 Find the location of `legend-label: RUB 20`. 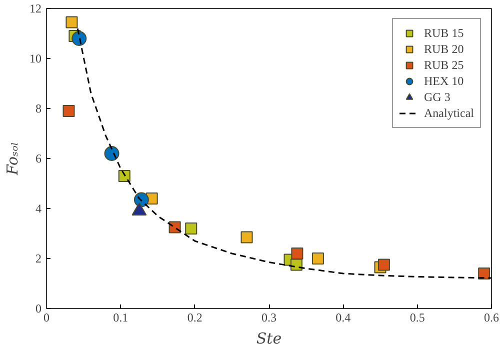

legend-label: RUB 20 is located at coordinates (444, 49).